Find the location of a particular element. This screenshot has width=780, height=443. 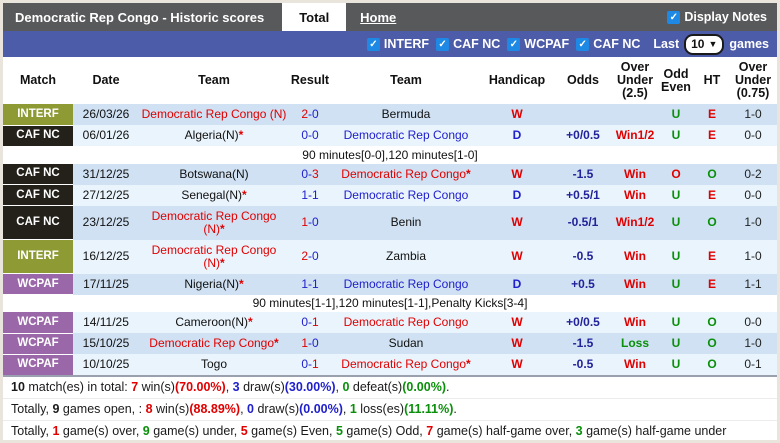

text-segment: 5 is located at coordinates (339, 431).